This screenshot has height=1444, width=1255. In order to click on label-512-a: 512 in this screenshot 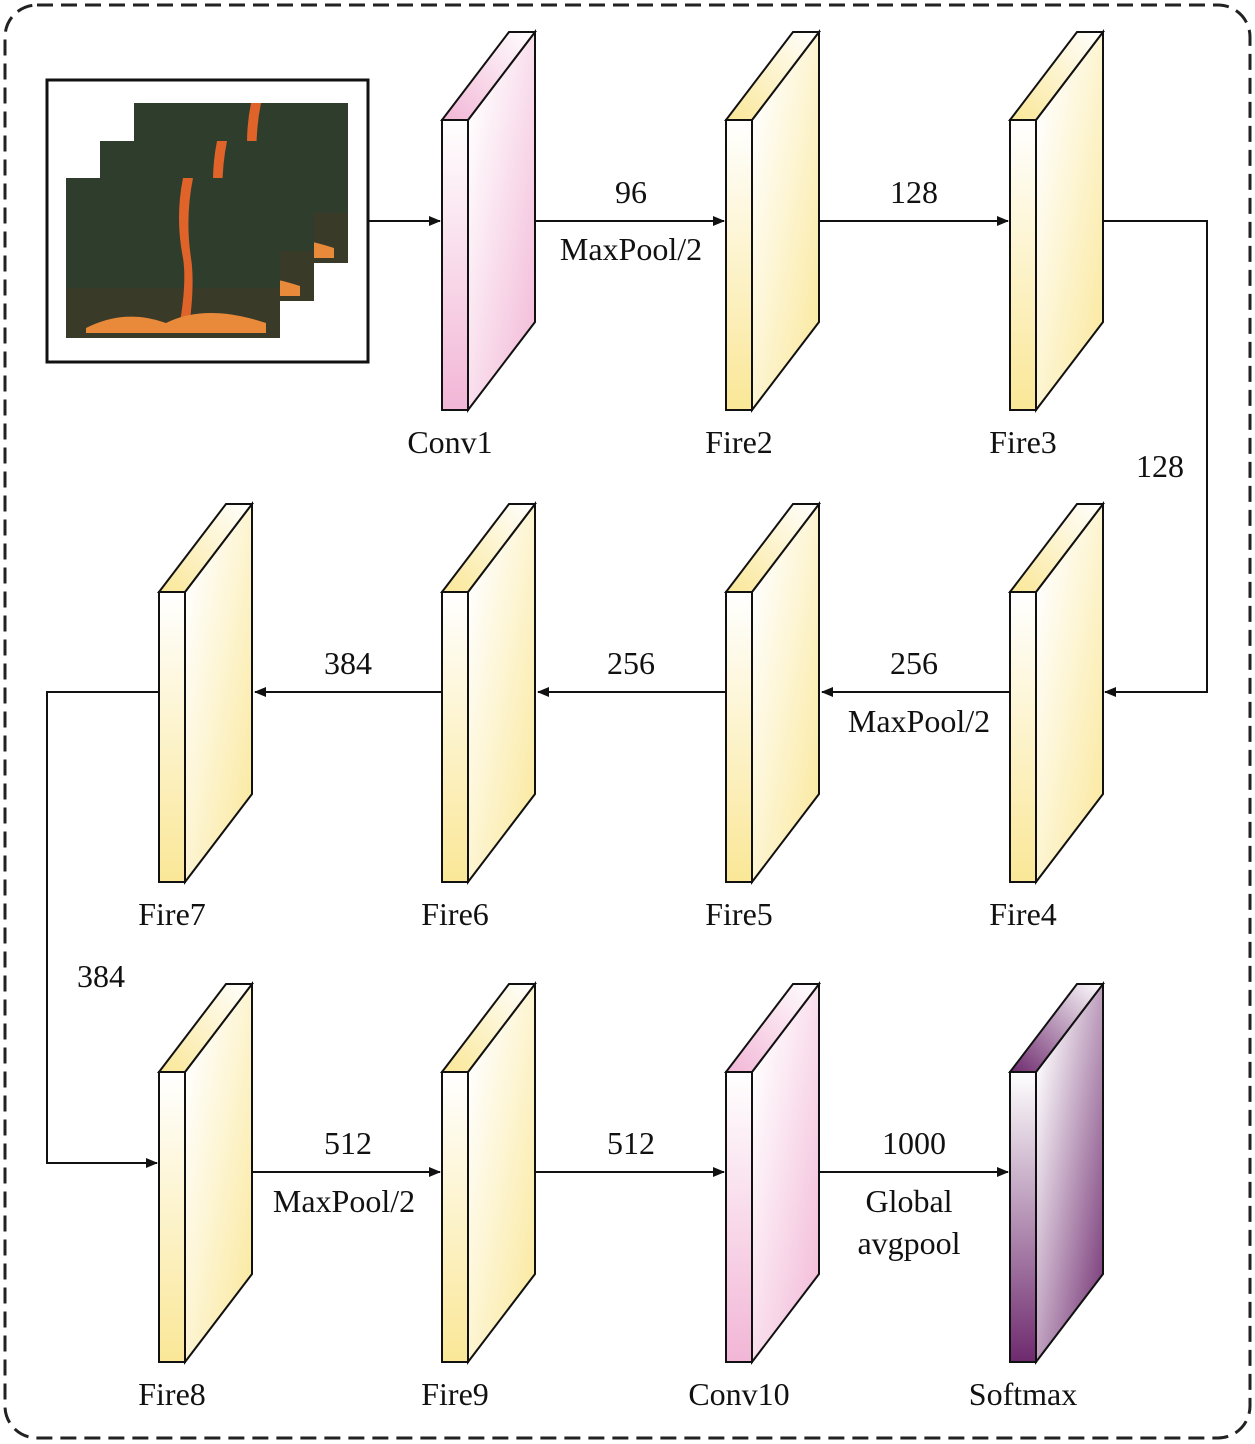, I will do `click(348, 1143)`.